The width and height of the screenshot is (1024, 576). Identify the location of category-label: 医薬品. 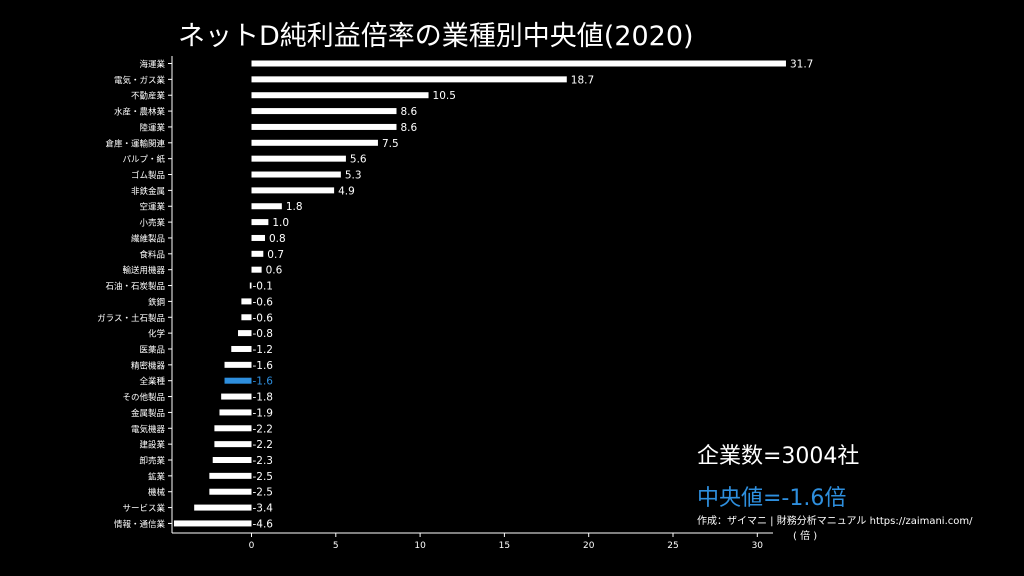
(152, 349).